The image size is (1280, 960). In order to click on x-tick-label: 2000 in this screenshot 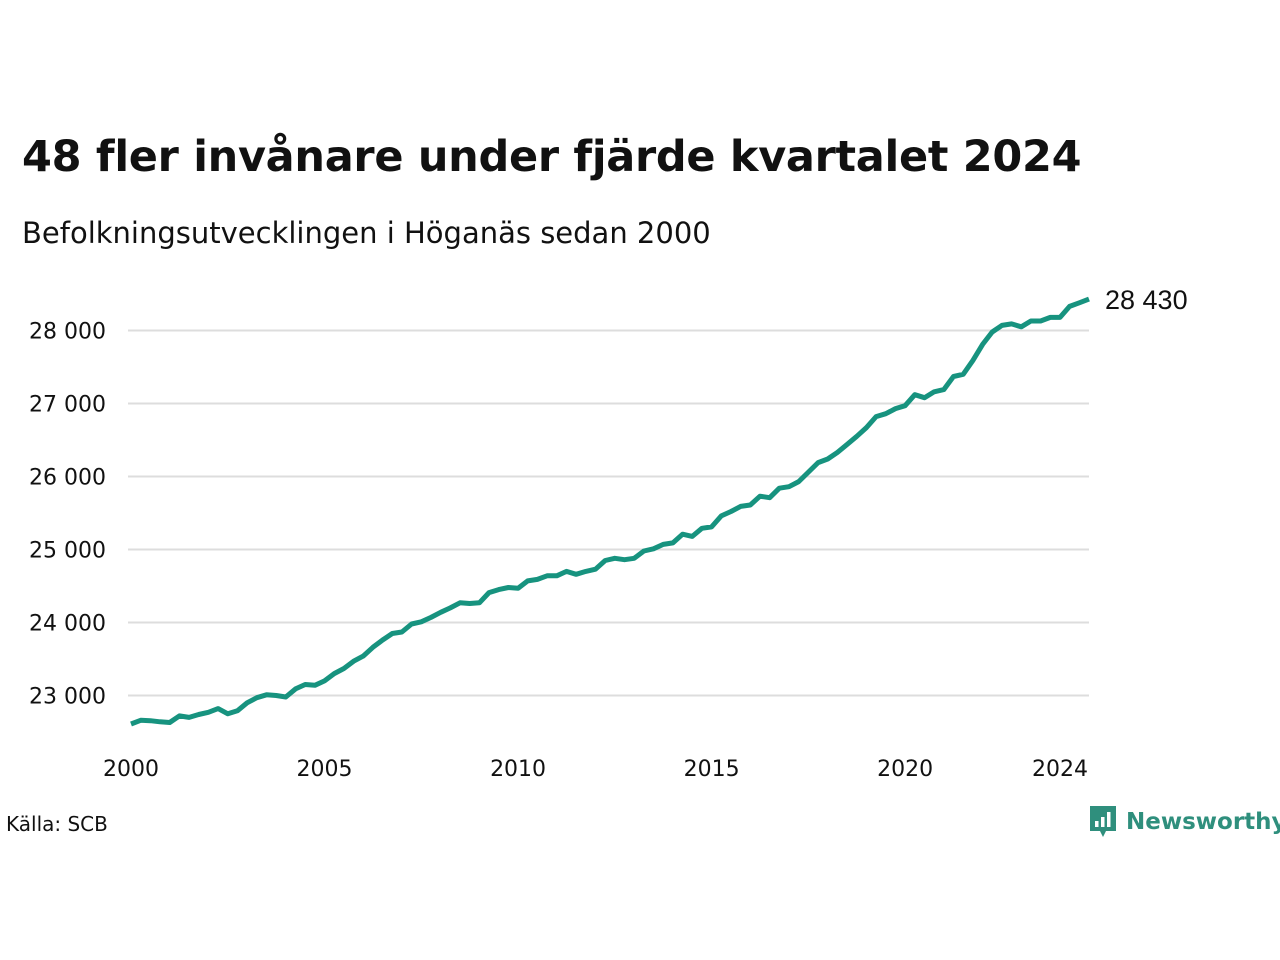, I will do `click(131, 769)`.